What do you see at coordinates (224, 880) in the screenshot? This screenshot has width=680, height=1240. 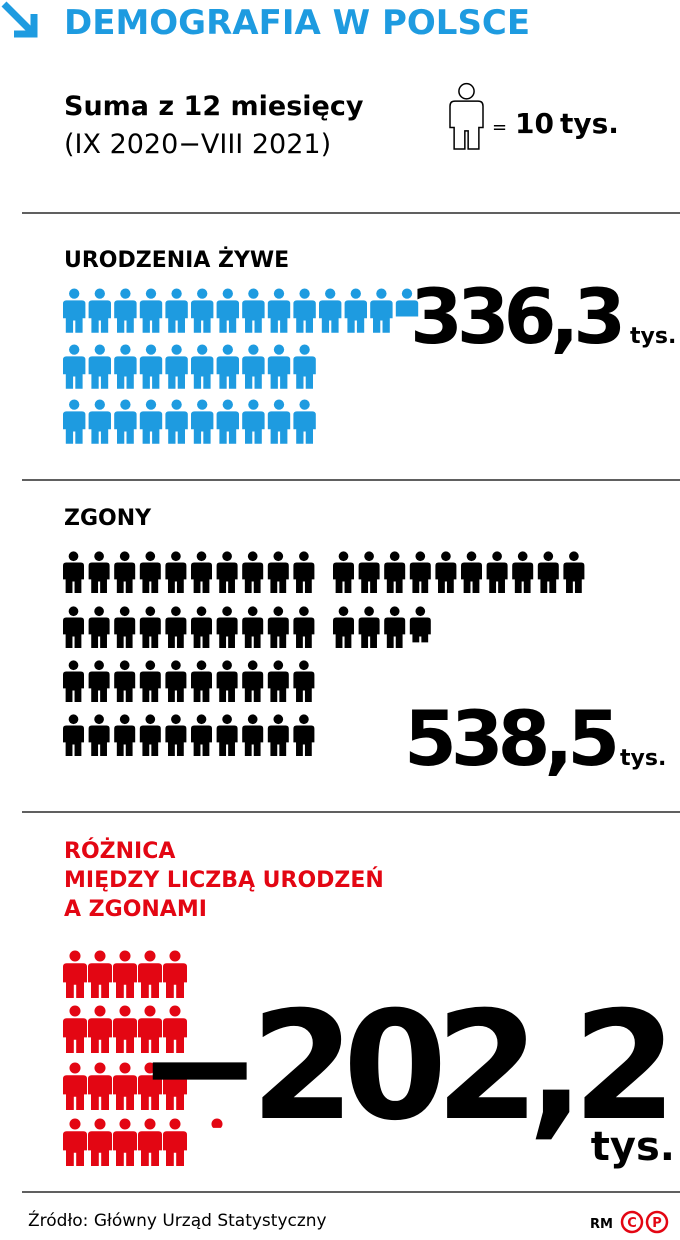 I see `section-label: MIĘDZY LICZBĄ URODZEŃ` at bounding box center [224, 880].